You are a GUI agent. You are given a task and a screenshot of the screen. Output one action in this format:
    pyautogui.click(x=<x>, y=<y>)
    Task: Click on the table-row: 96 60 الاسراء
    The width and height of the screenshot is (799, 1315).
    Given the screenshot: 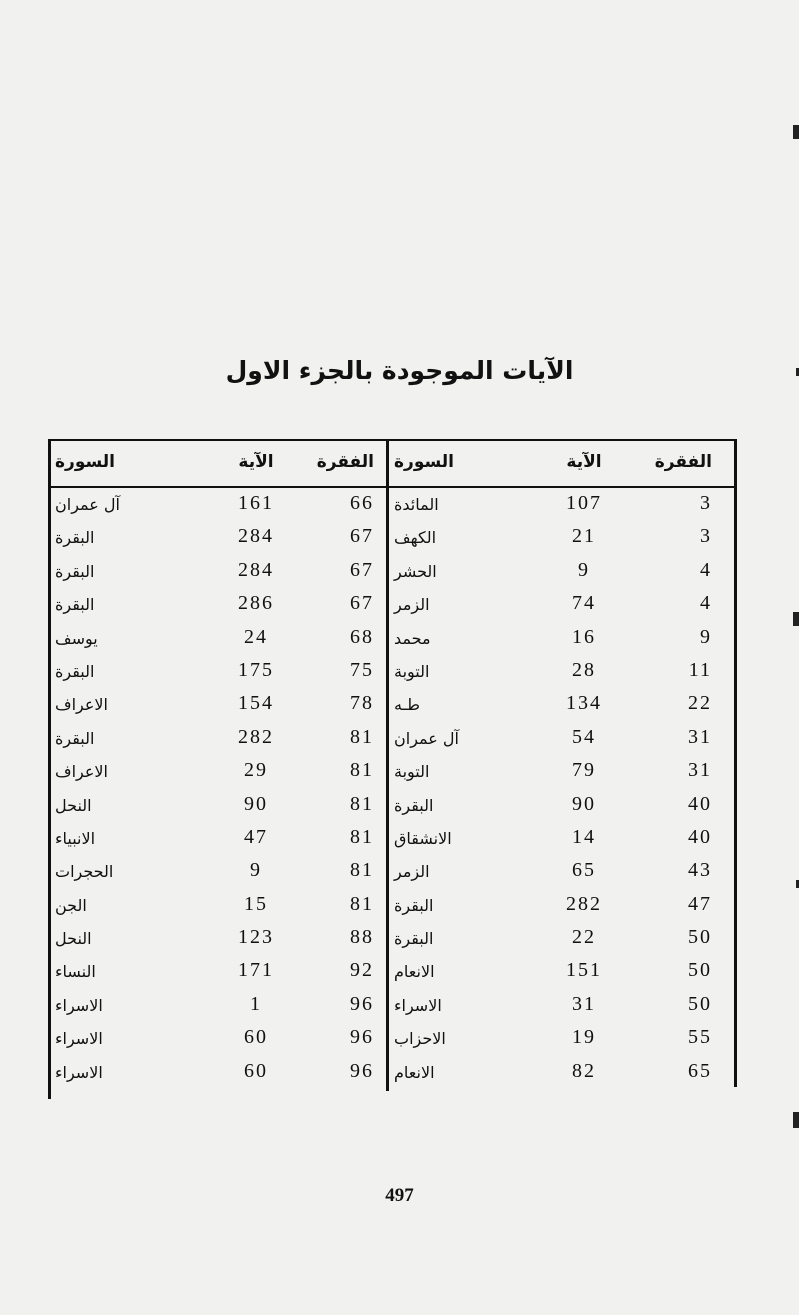 What is the action you would take?
    pyautogui.click(x=218, y=1041)
    